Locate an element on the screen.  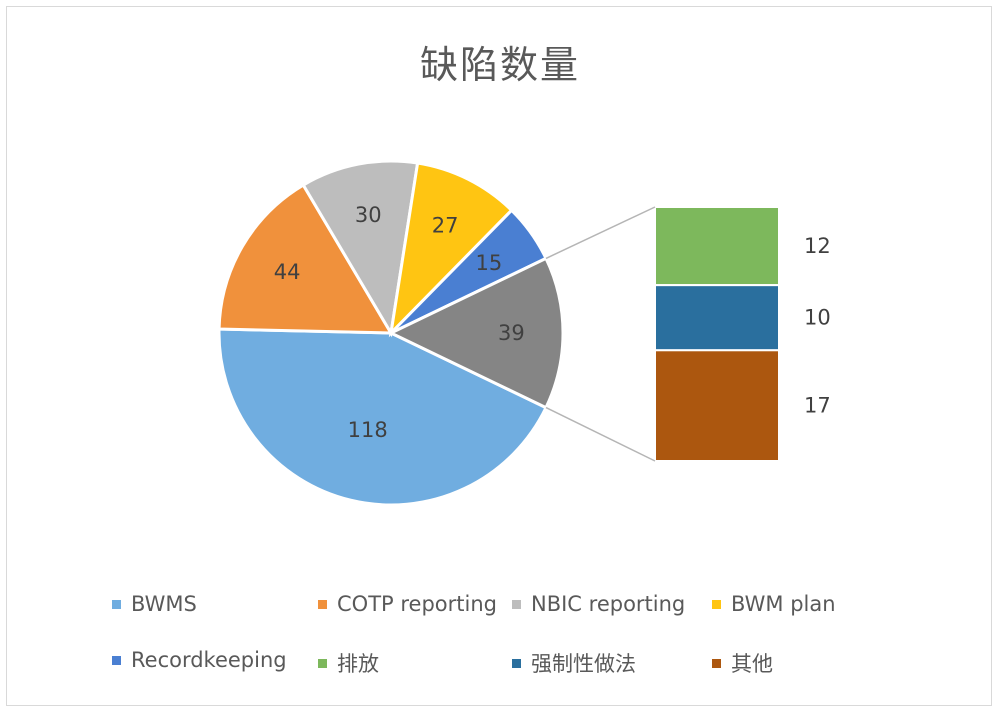
pie-data-label: 44 is located at coordinates (287, 272).